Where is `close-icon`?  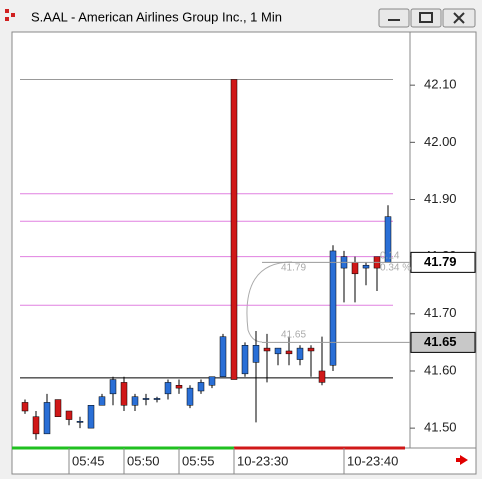
close-icon is located at coordinates (459, 18).